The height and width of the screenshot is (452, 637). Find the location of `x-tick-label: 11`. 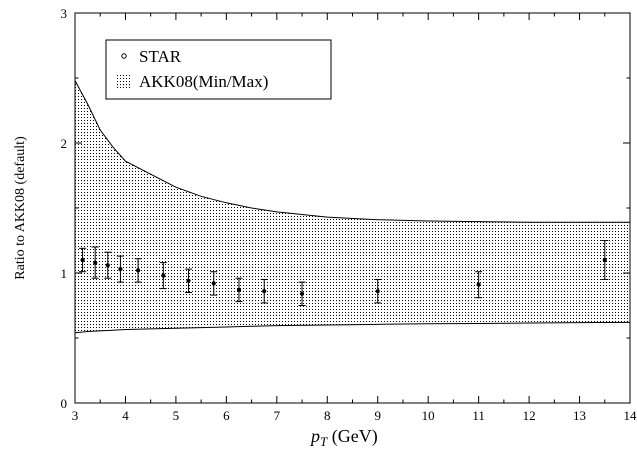

x-tick-label: 11 is located at coordinates (478, 415).